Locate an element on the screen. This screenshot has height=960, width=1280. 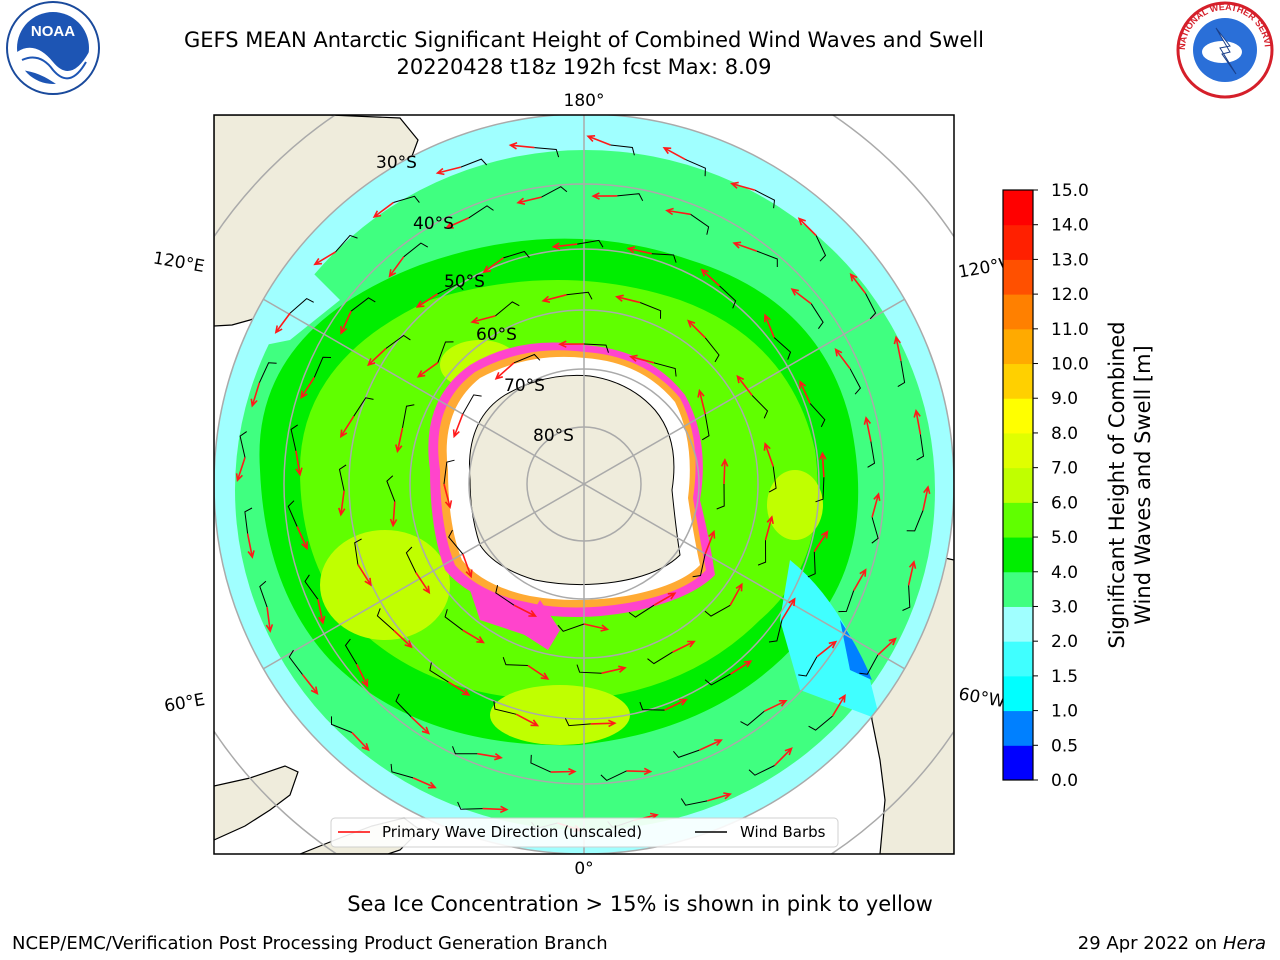
antarctica is located at coordinates (571, 496).